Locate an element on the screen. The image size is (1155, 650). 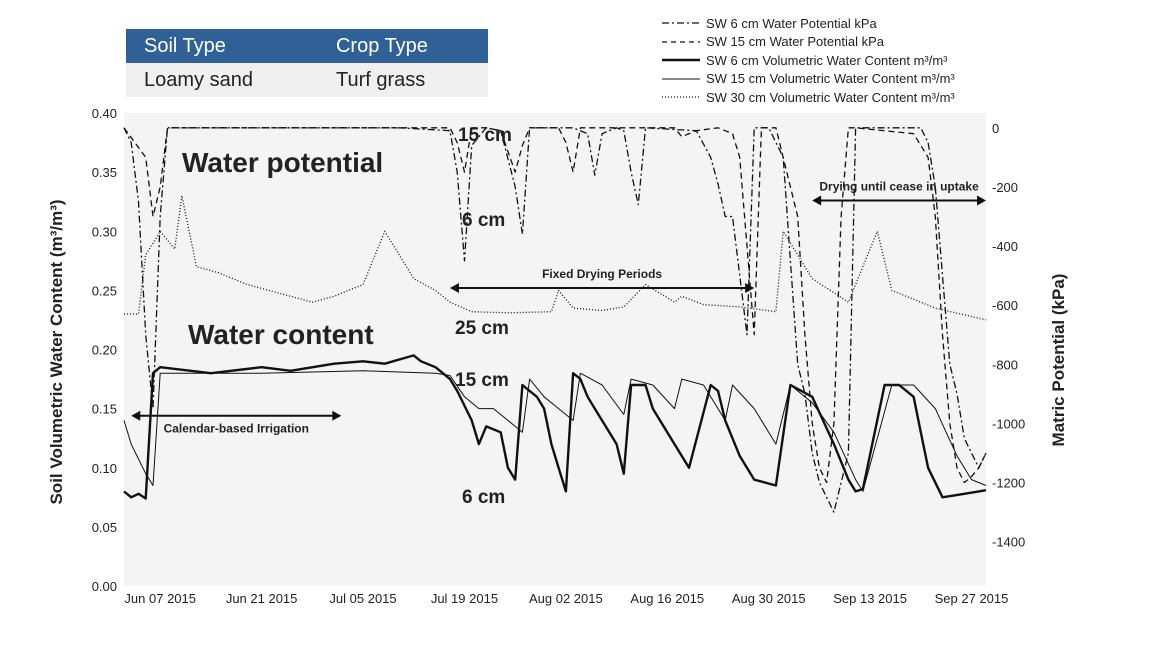
legend-item-sw15-vwc: SW 15 cm Volumetric Water Content m³/m³ is located at coordinates (807, 79).